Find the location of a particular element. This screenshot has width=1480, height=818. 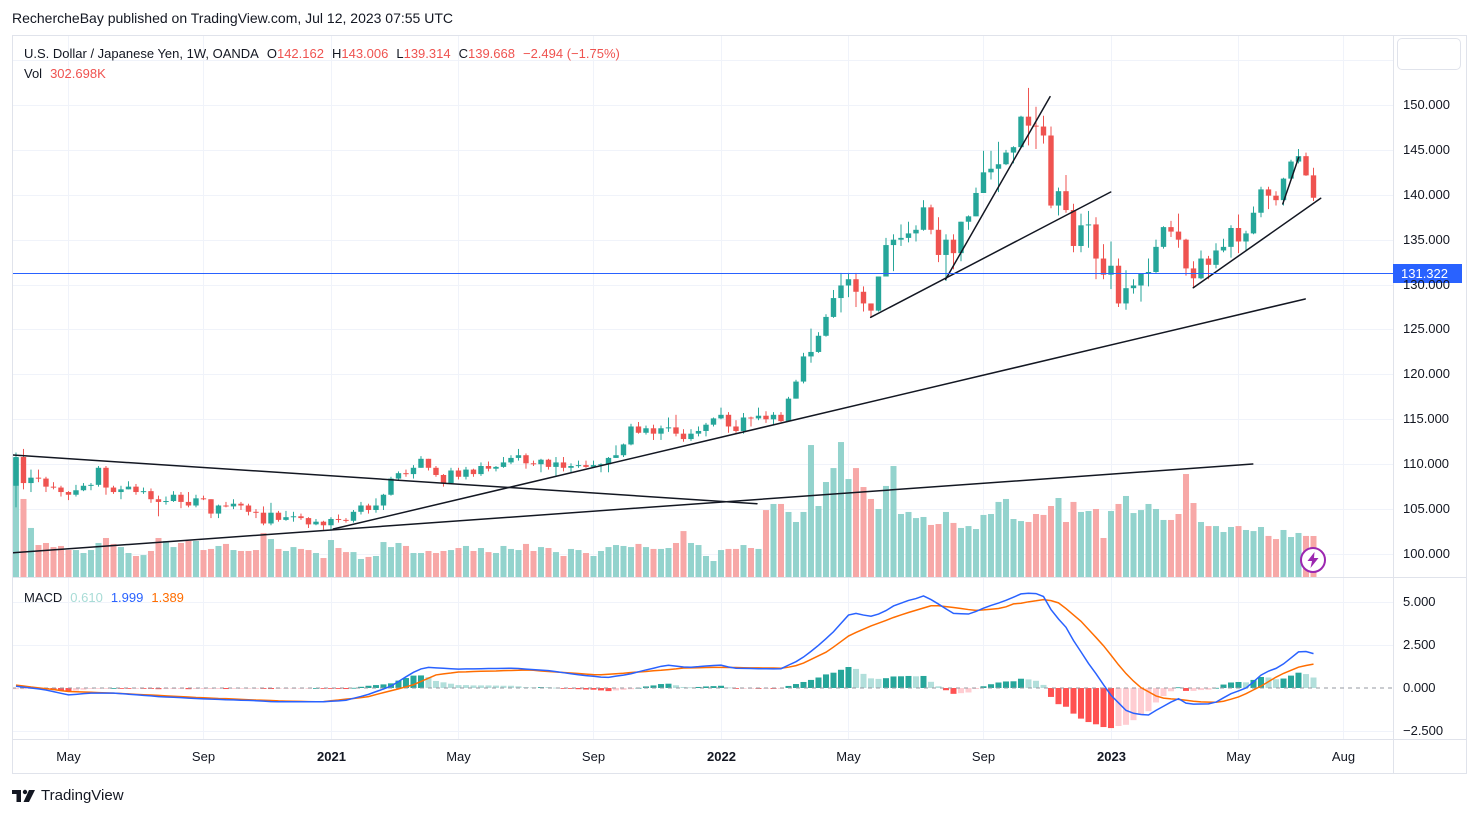

tradingview-brand-text: TradingView is located at coordinates (82, 795).